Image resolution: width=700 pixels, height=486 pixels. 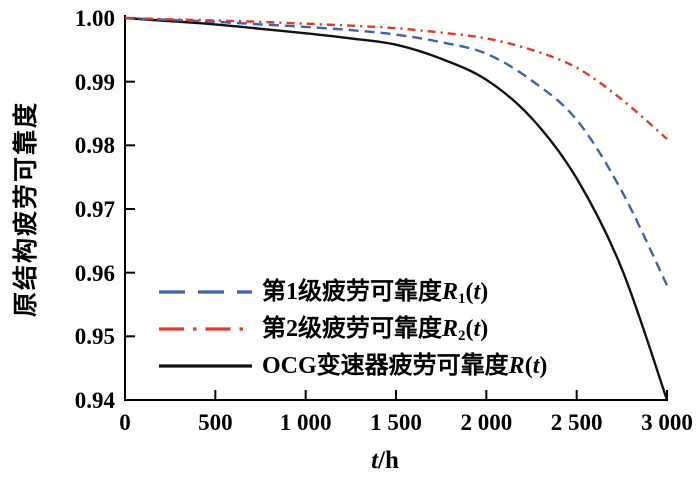 I want to click on x-tick-label: 0, so click(x=125, y=422).